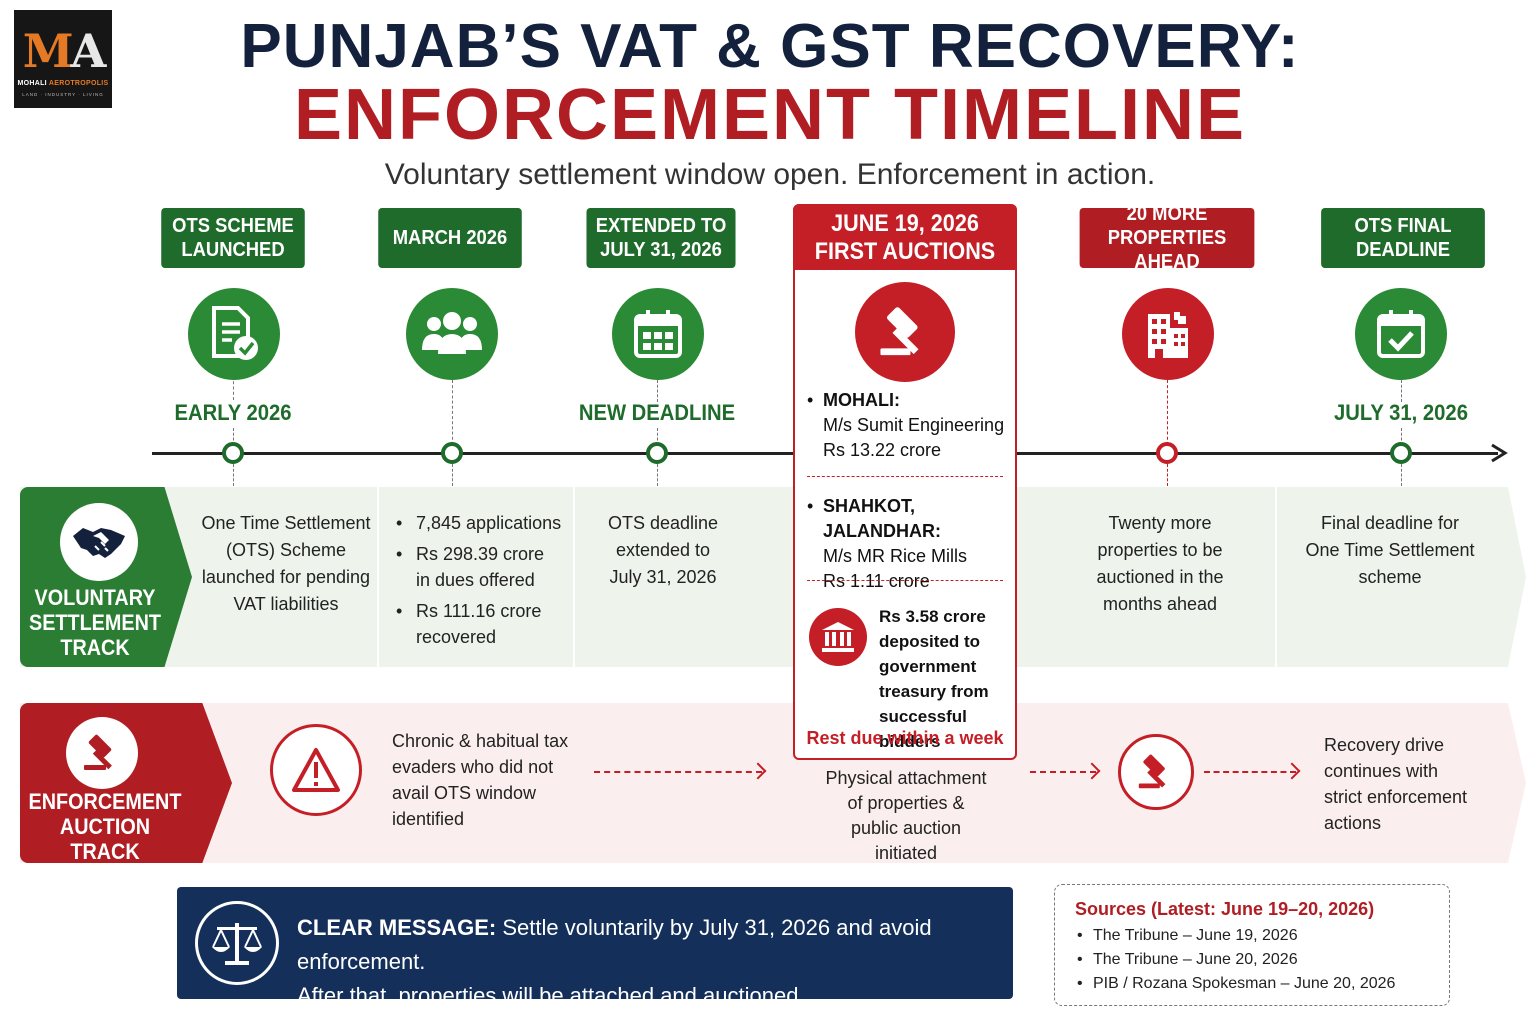 This screenshot has width=1536, height=1024. Describe the element at coordinates (770, 46) in the screenshot. I see `page-title: PUNJAB’S VAT & GST RECOVERY:` at that location.